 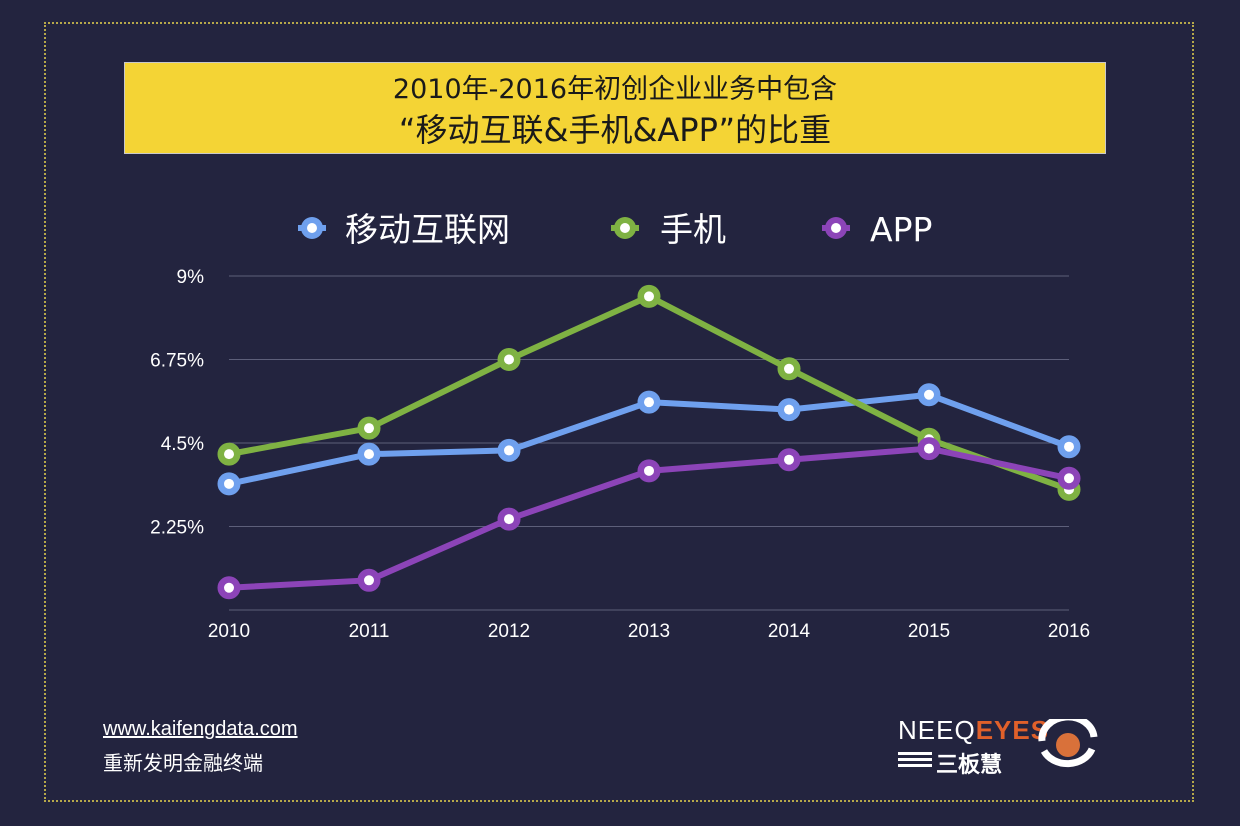 I want to click on x-tick-label: 2012, so click(x=509, y=631).